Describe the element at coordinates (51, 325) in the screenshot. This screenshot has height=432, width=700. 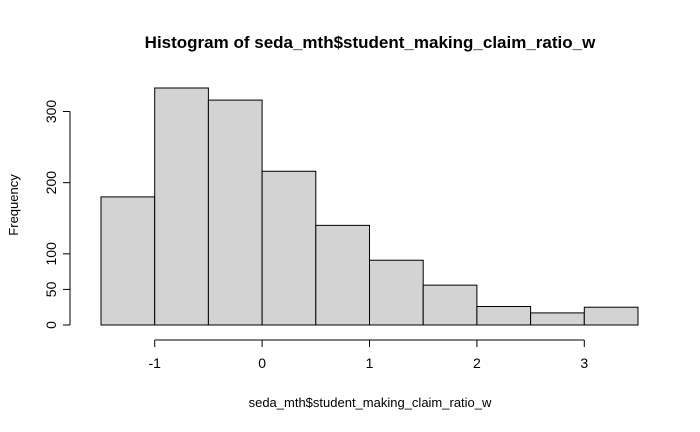
I see `y-tick-label: 0` at that location.